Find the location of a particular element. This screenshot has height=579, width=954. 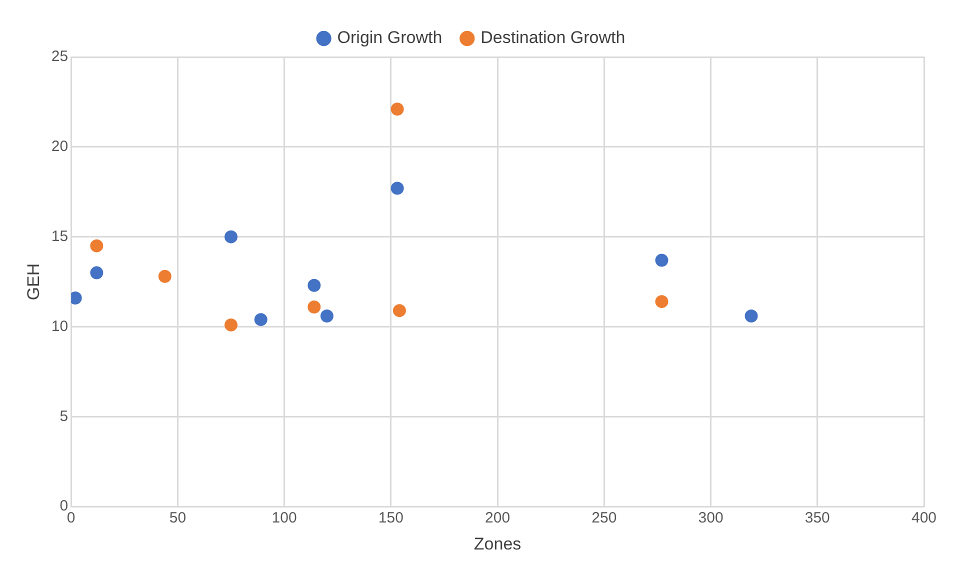

y-tick-label: 20 is located at coordinates (59, 147).